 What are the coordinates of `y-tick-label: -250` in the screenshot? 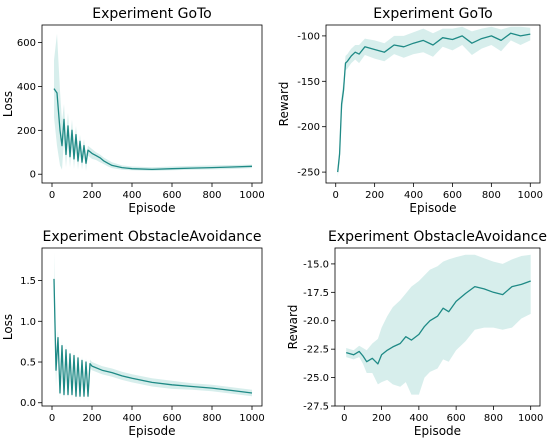 It's located at (308, 173).